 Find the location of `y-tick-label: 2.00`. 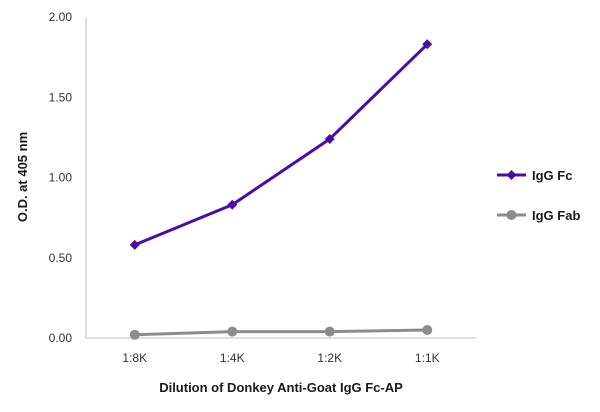

y-tick-label: 2.00 is located at coordinates (61, 17).